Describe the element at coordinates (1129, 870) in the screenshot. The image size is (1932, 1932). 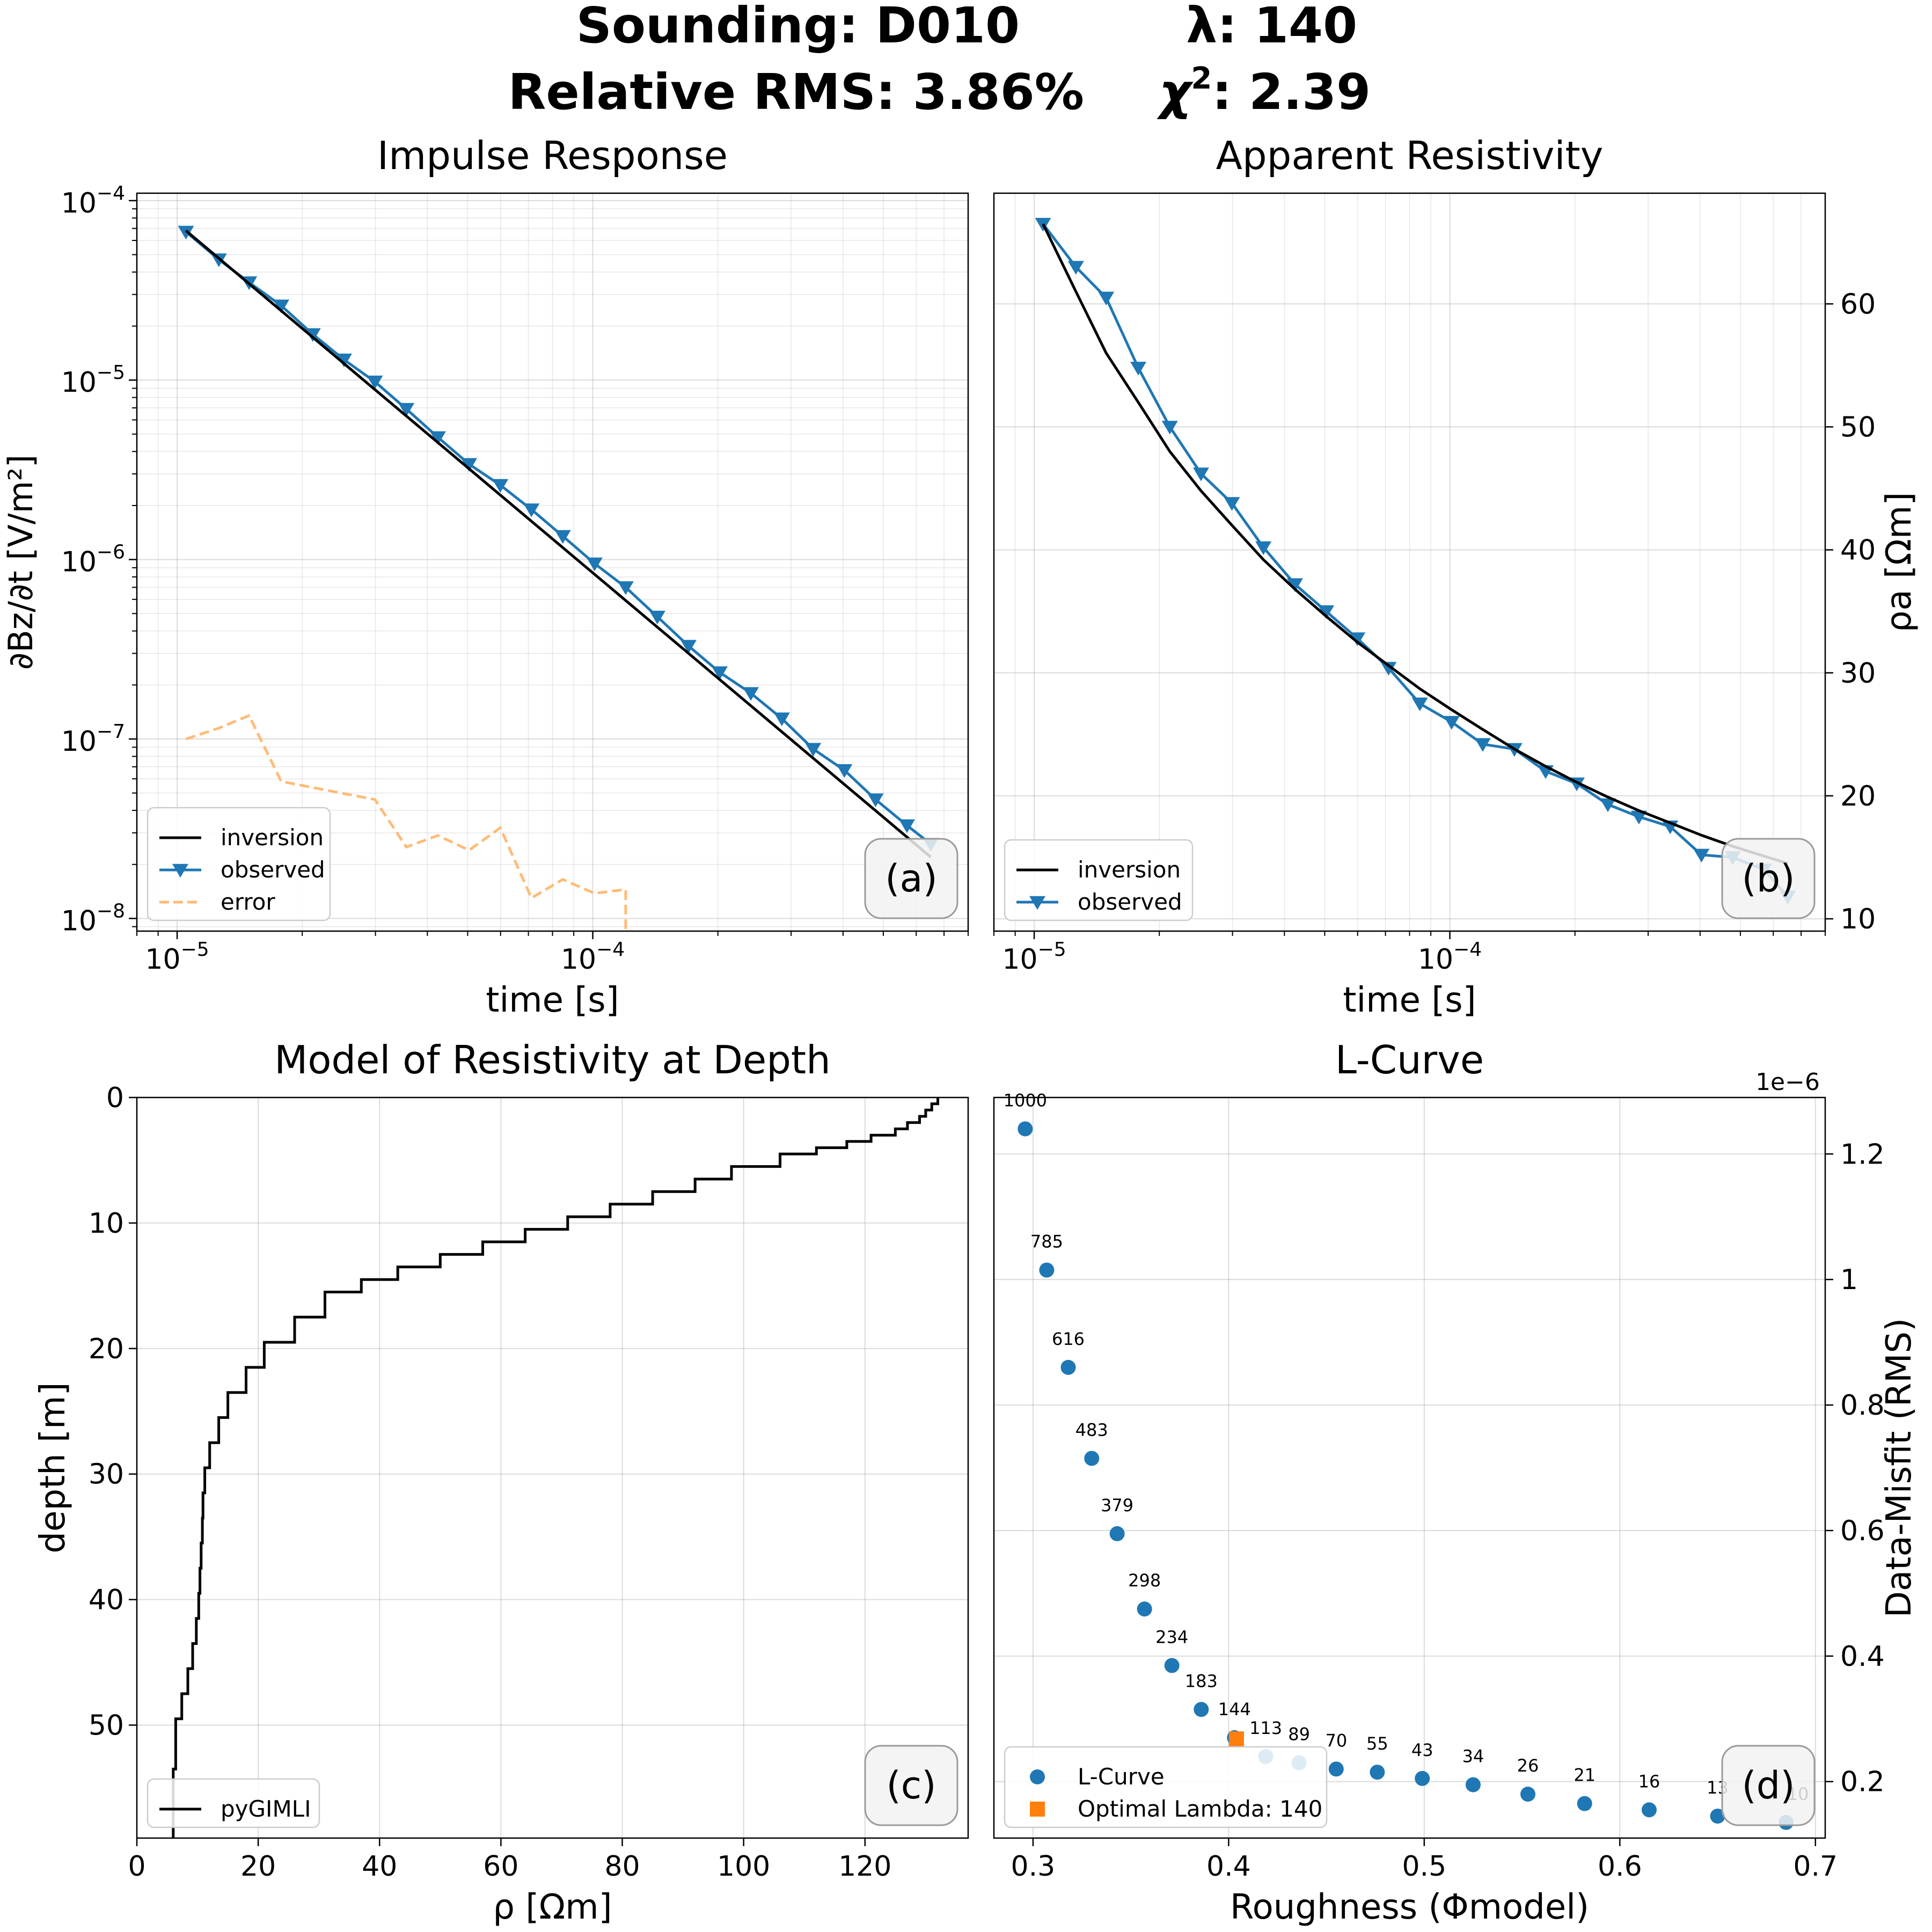
I see `legend-label-1-0: inversion` at that location.